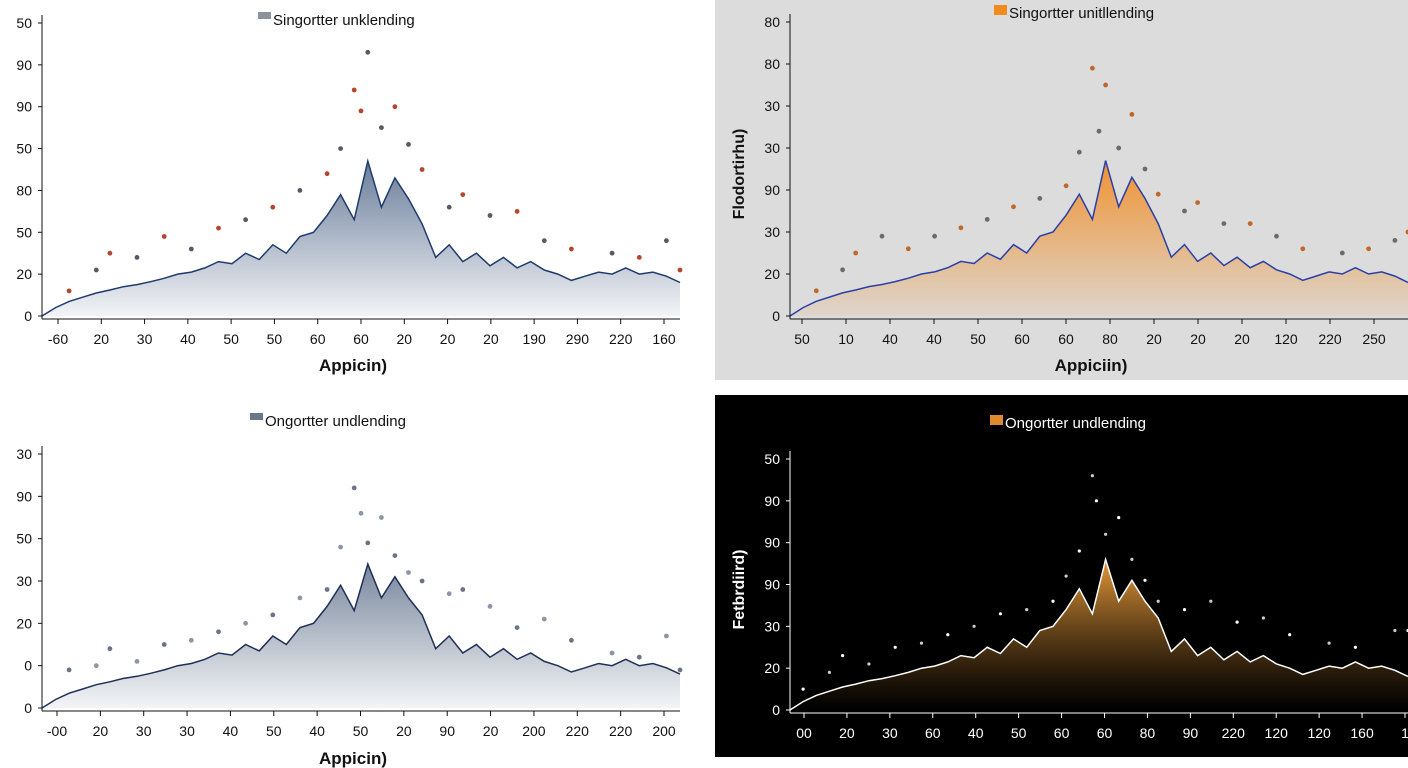 The height and width of the screenshot is (768, 1408). Describe the element at coordinates (24, 23) in the screenshot. I see `y-tick-label: 50` at that location.